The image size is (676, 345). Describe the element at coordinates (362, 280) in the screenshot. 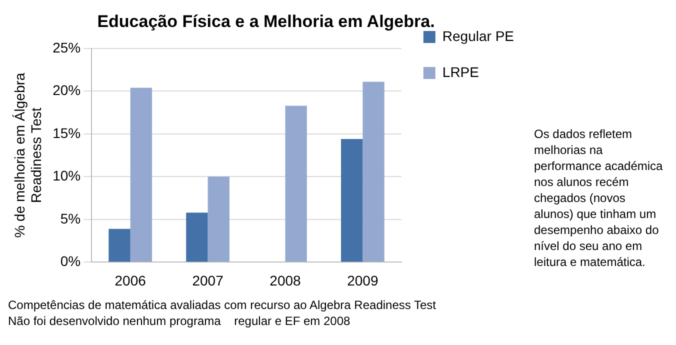

I see `x-tick-label: 2009` at that location.